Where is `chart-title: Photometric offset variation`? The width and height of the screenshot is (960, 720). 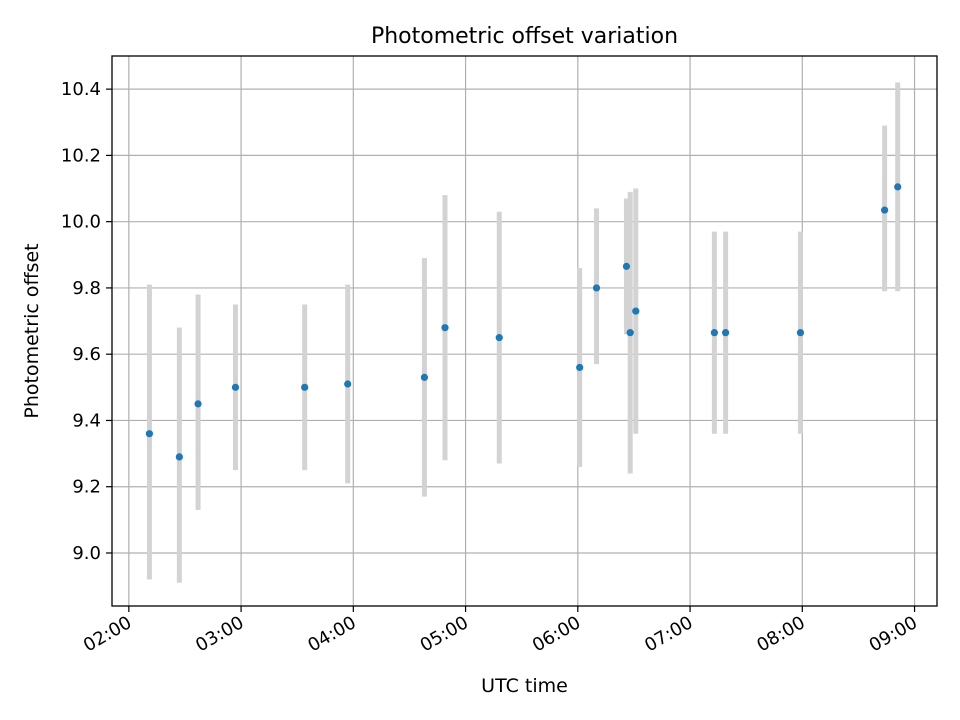 chart-title: Photometric offset variation is located at coordinates (524, 36).